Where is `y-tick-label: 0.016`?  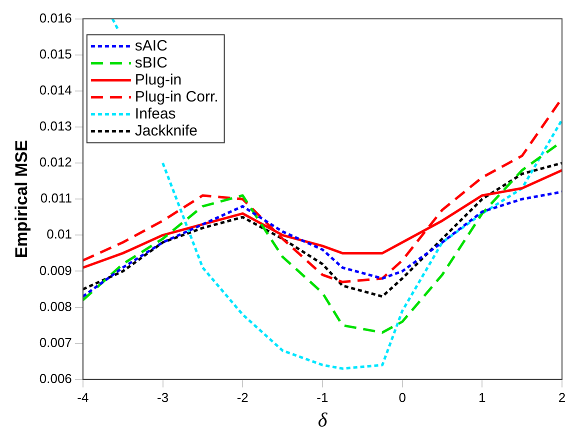 y-tick-label: 0.016 is located at coordinates (55, 18).